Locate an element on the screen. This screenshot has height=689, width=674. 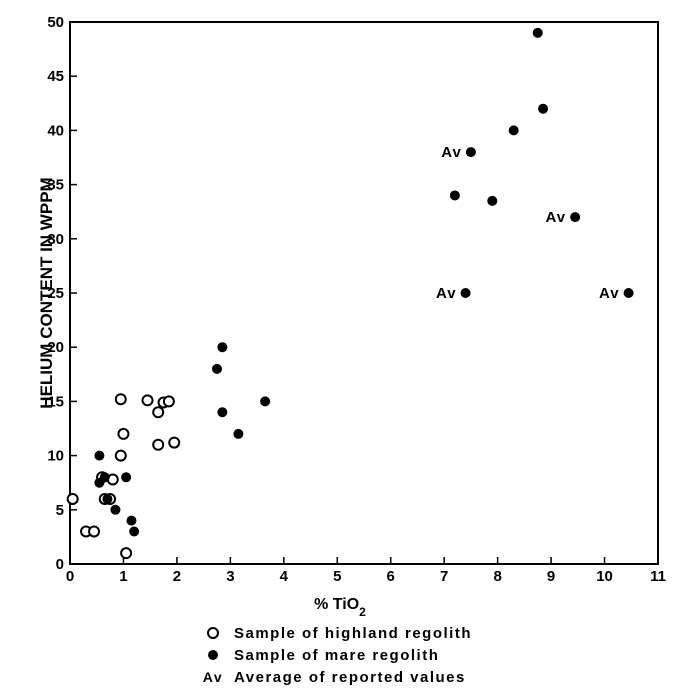
x-tick-label: 7 is located at coordinates (444, 576).